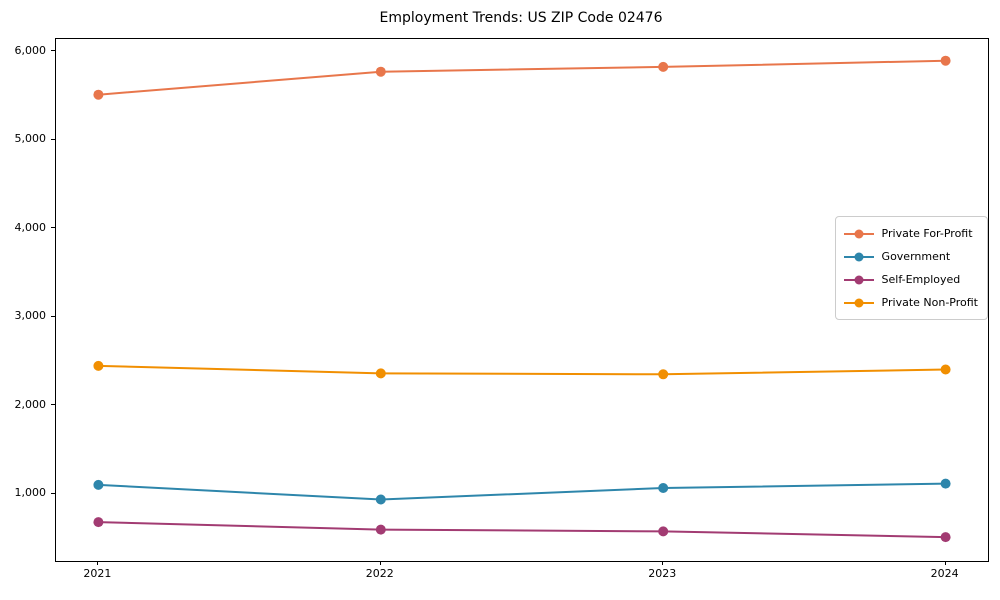 The image size is (1000, 600). Describe the element at coordinates (30, 139) in the screenshot. I see `y-tick-label: 5,000` at that location.